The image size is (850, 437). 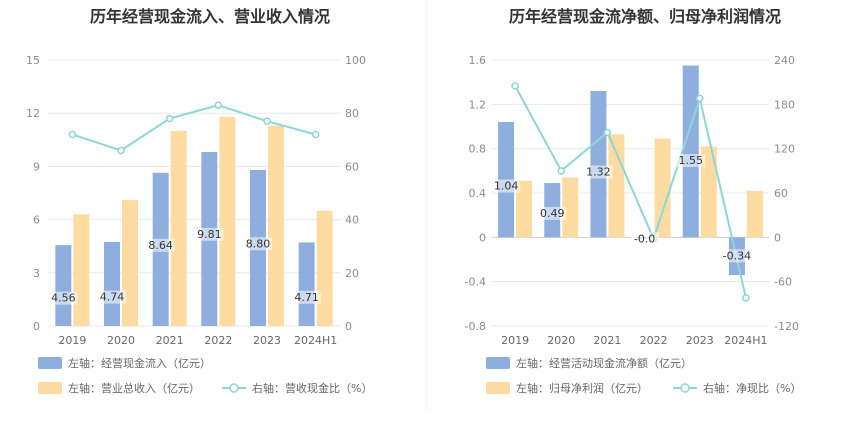 I want to click on right-axis-tick: 80, so click(x=352, y=113).